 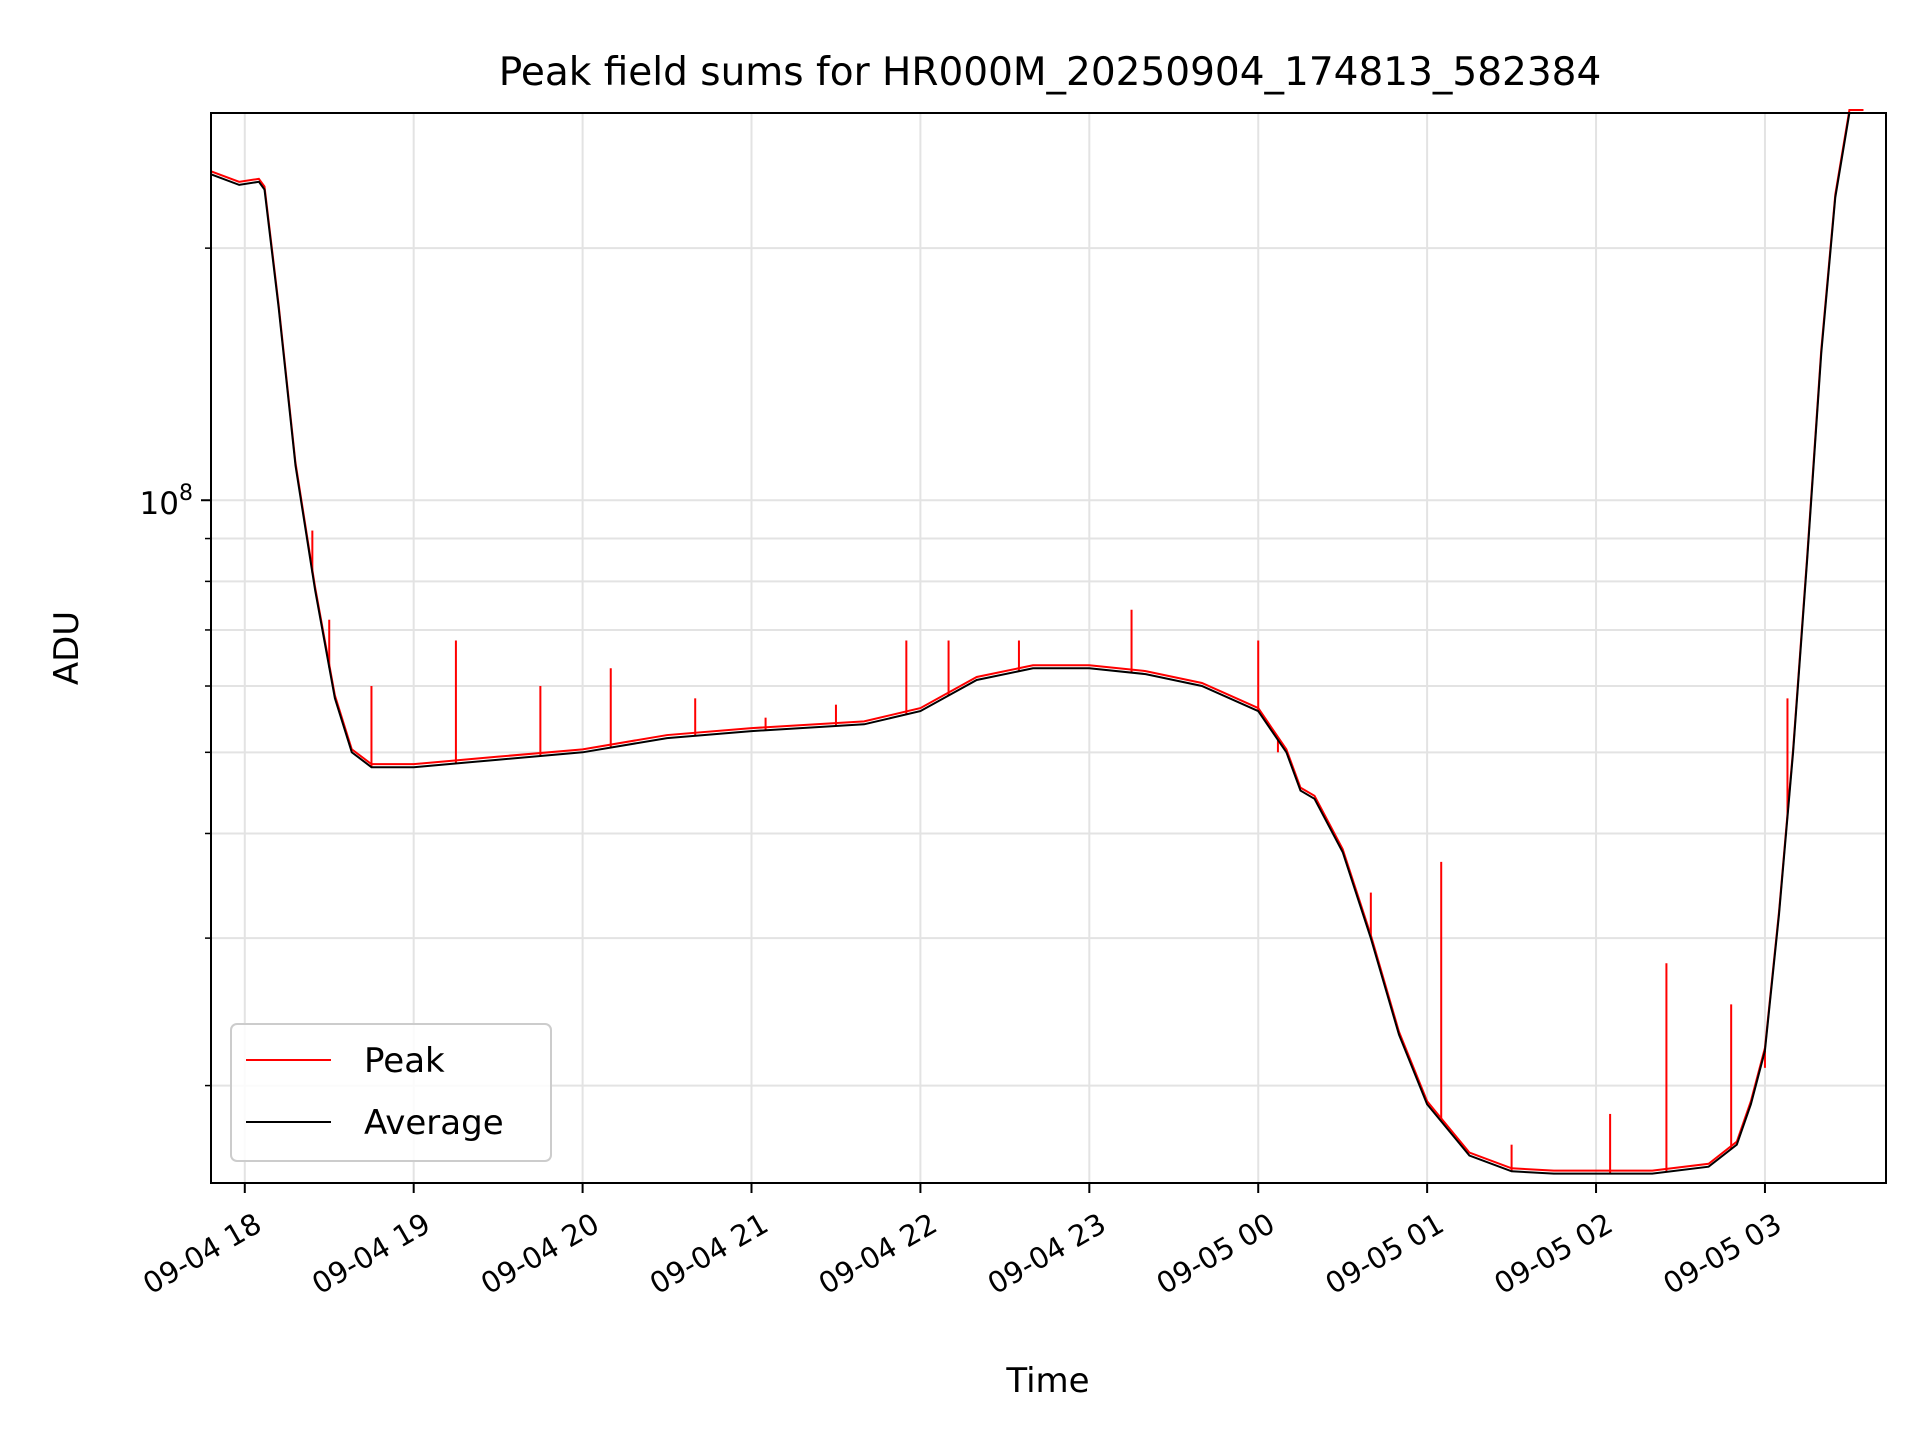 I want to click on legend-box, so click(x=391, y=1092).